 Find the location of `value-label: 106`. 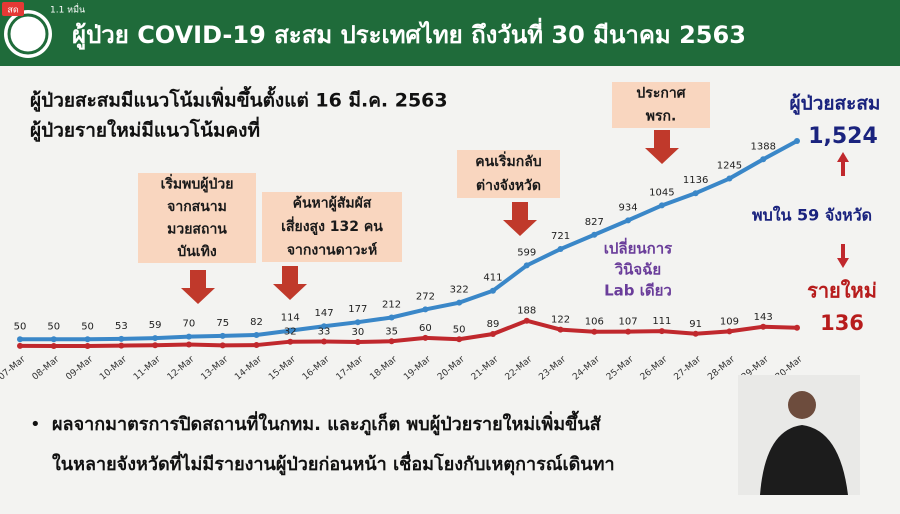

value-label: 106 is located at coordinates (594, 322).